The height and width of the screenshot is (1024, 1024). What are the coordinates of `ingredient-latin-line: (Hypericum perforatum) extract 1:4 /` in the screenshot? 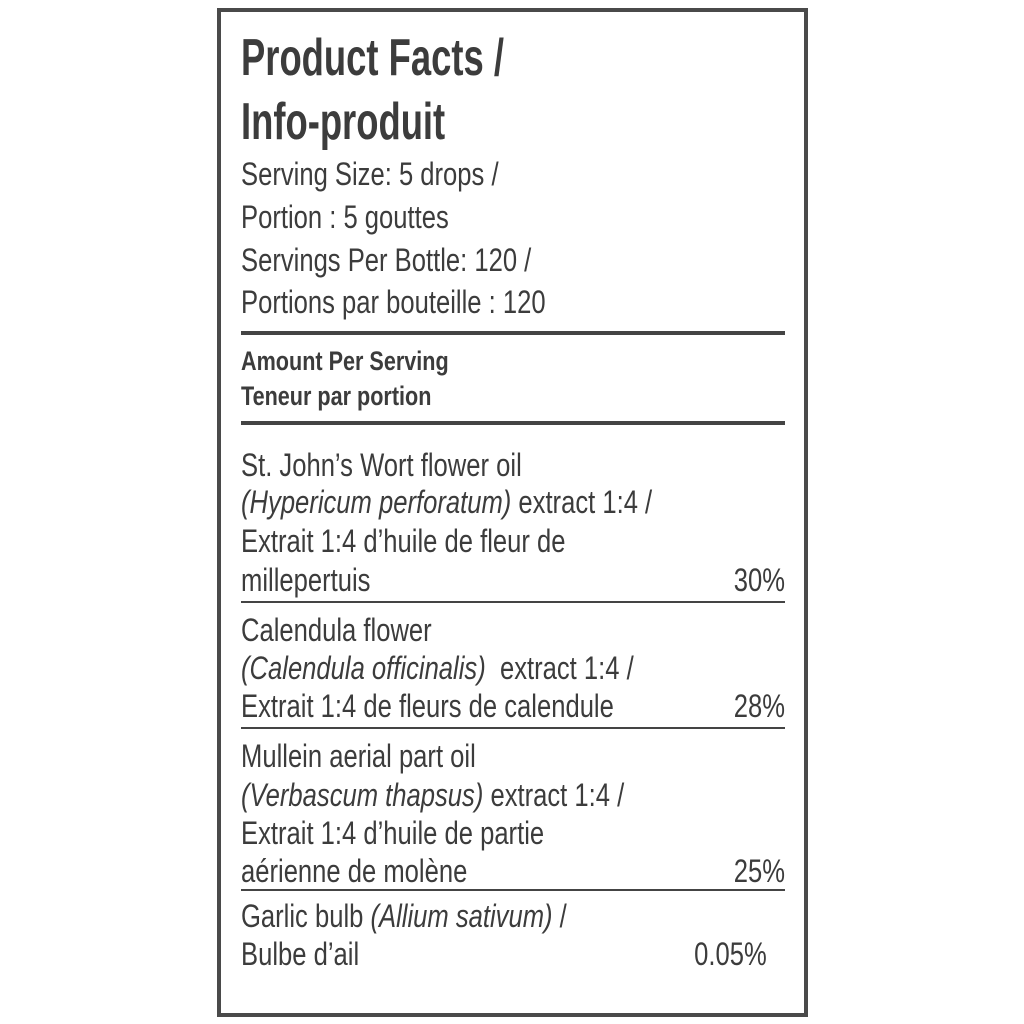 It's located at (446, 502).